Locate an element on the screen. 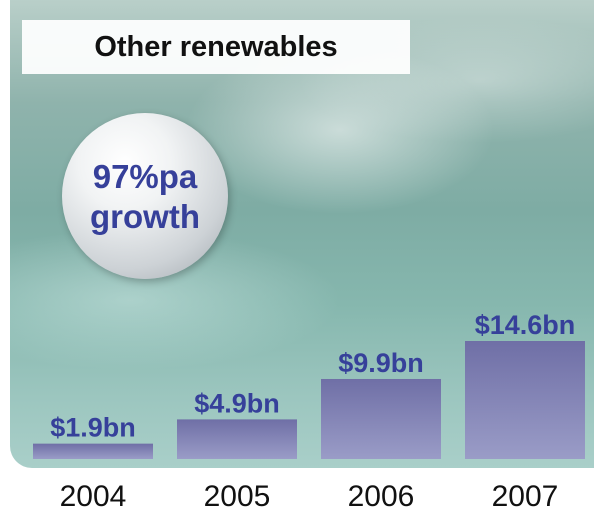 The height and width of the screenshot is (517, 594). growth-label: growth is located at coordinates (145, 216).